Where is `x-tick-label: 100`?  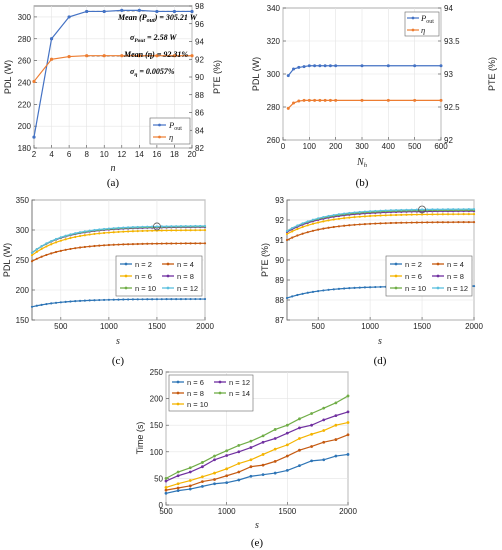 x-tick-label: 100 is located at coordinates (310, 146).